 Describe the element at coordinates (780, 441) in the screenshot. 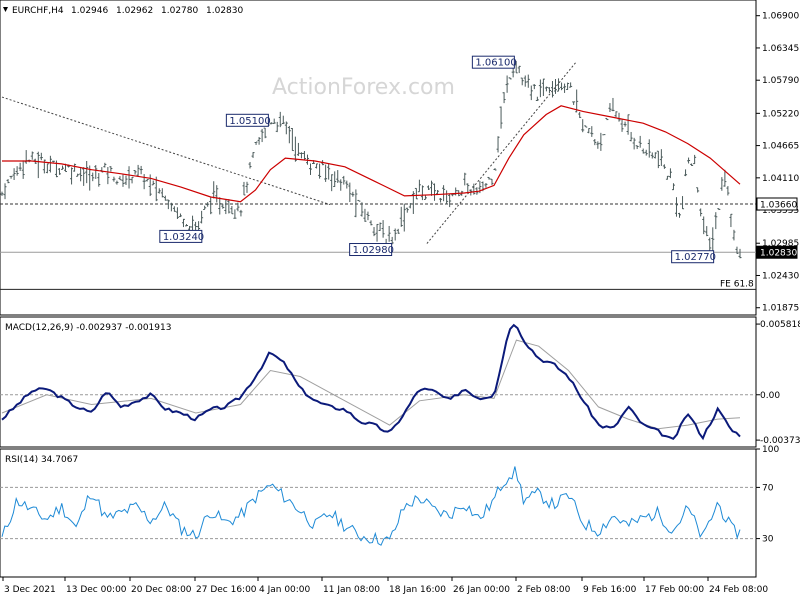

I see `macd-tick-label: -0.003733` at that location.